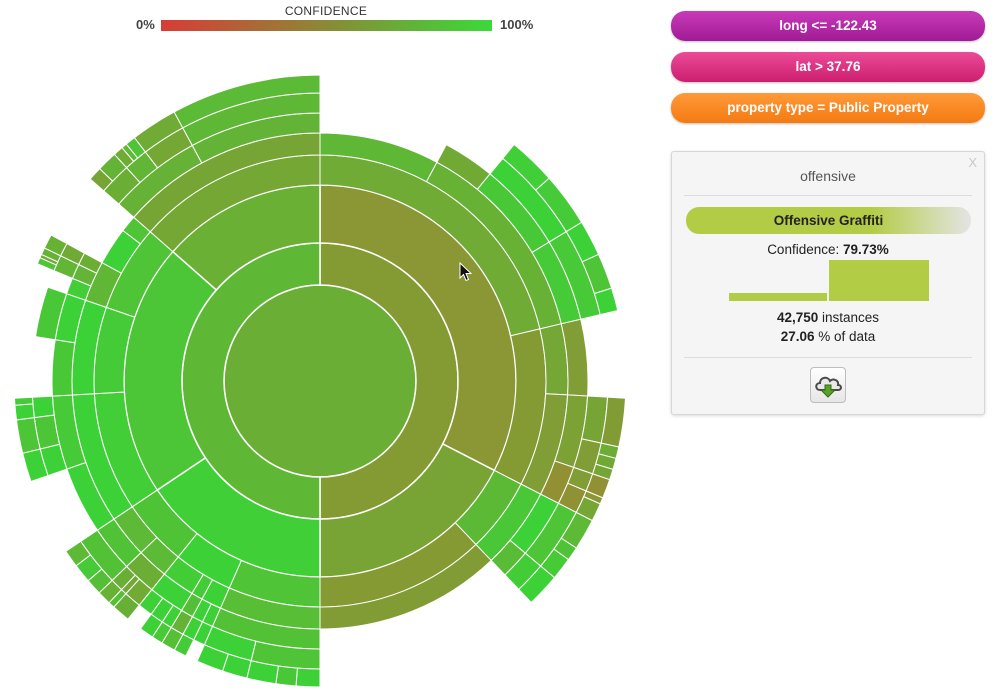 This screenshot has height=694, width=992. What do you see at coordinates (828, 67) in the screenshot?
I see `filter-latitude: lat > 37.76` at bounding box center [828, 67].